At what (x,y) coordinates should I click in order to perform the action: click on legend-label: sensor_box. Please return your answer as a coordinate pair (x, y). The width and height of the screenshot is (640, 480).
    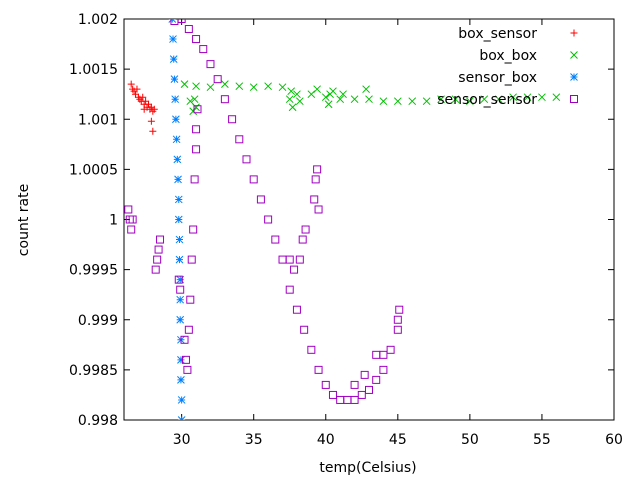
    Looking at the image, I should click on (497, 78).